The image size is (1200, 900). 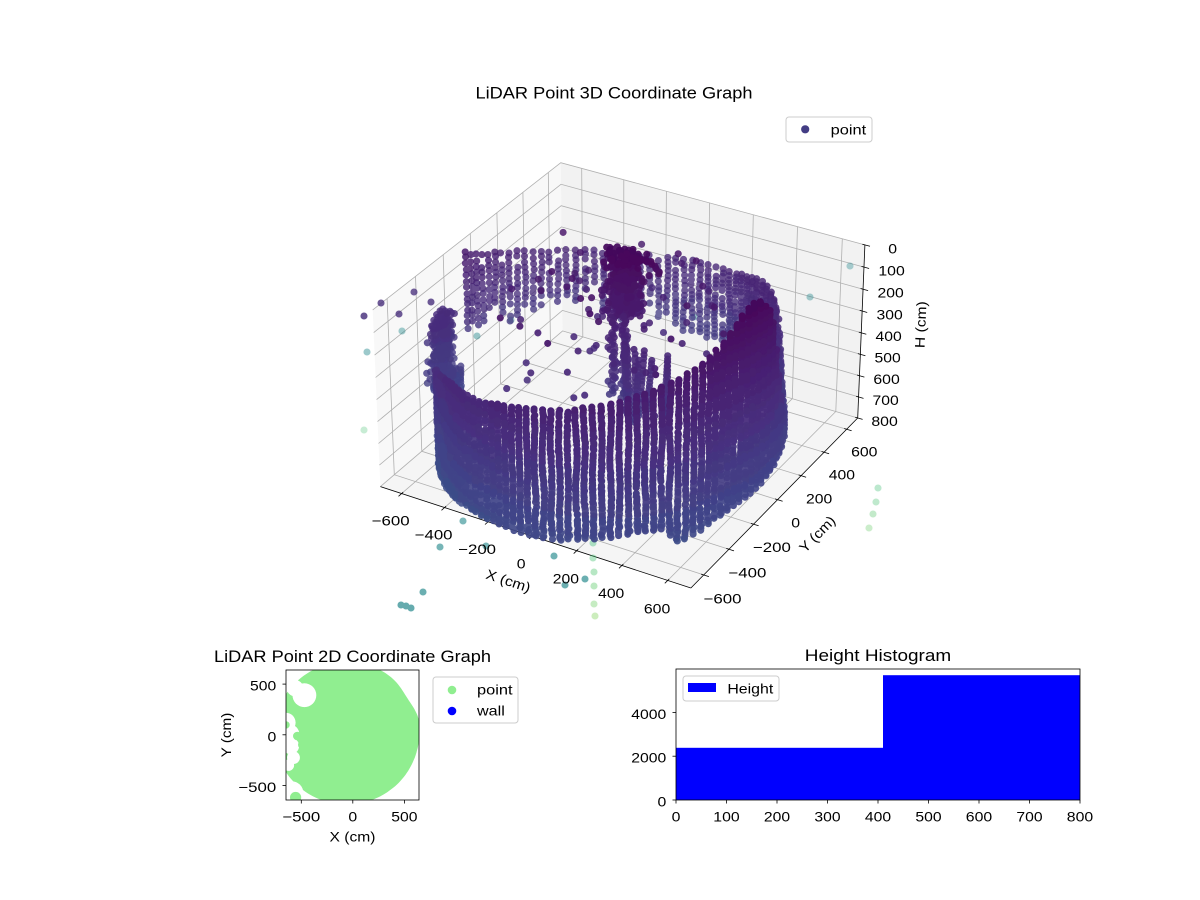 I want to click on svg-text: X (cm), so click(x=353, y=836).